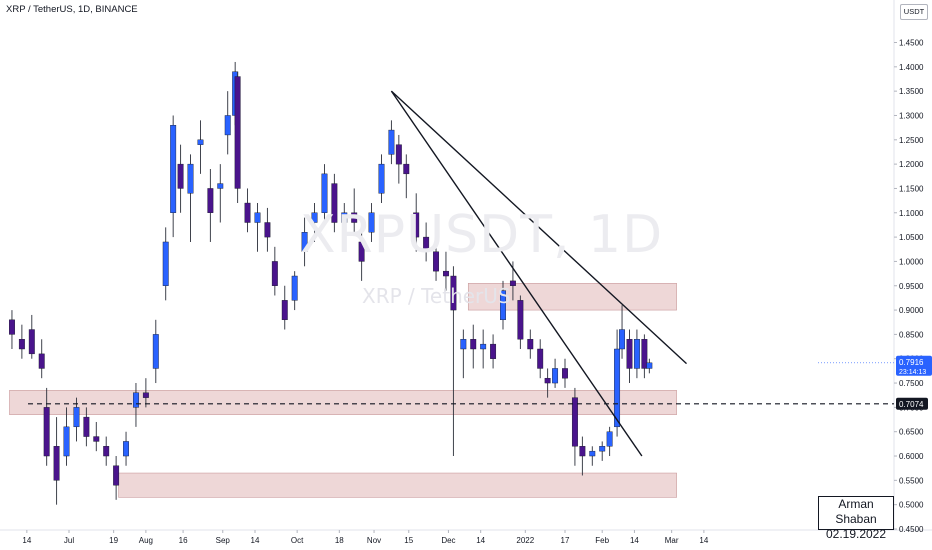 The height and width of the screenshot is (550, 932). What do you see at coordinates (634, 540) in the screenshot?
I see `x-tick-label-16: 14` at bounding box center [634, 540].